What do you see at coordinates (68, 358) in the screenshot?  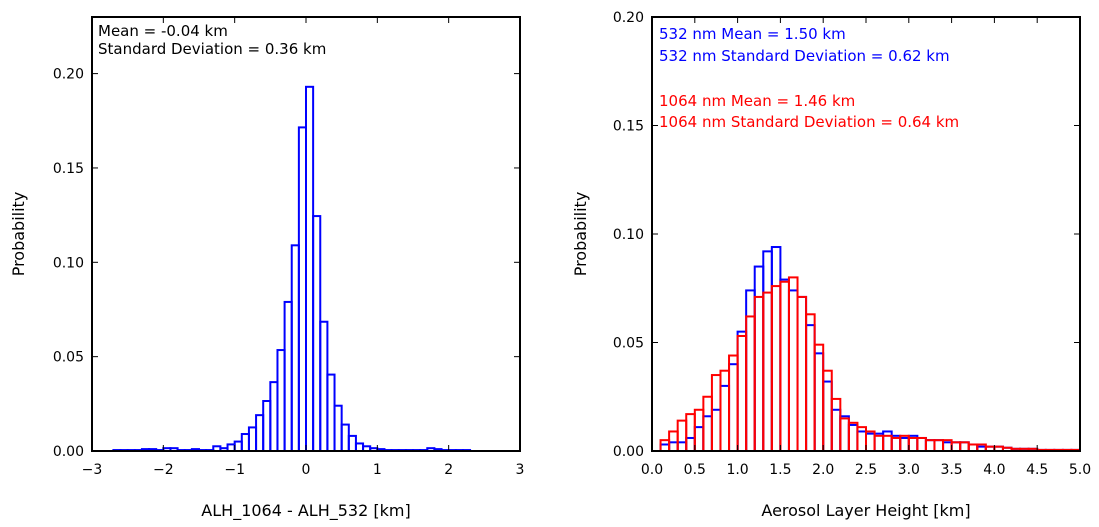 I see `left-y-tick-label: 0.05` at bounding box center [68, 358].